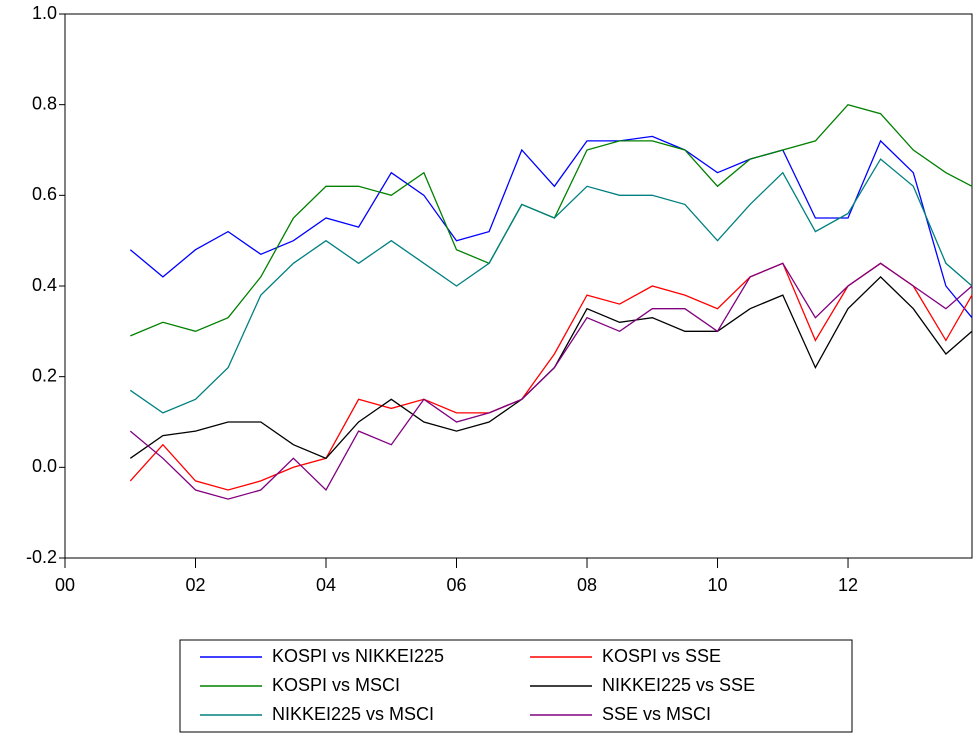 The image size is (974, 735). I want to click on x-tick-label: 10, so click(718, 585).